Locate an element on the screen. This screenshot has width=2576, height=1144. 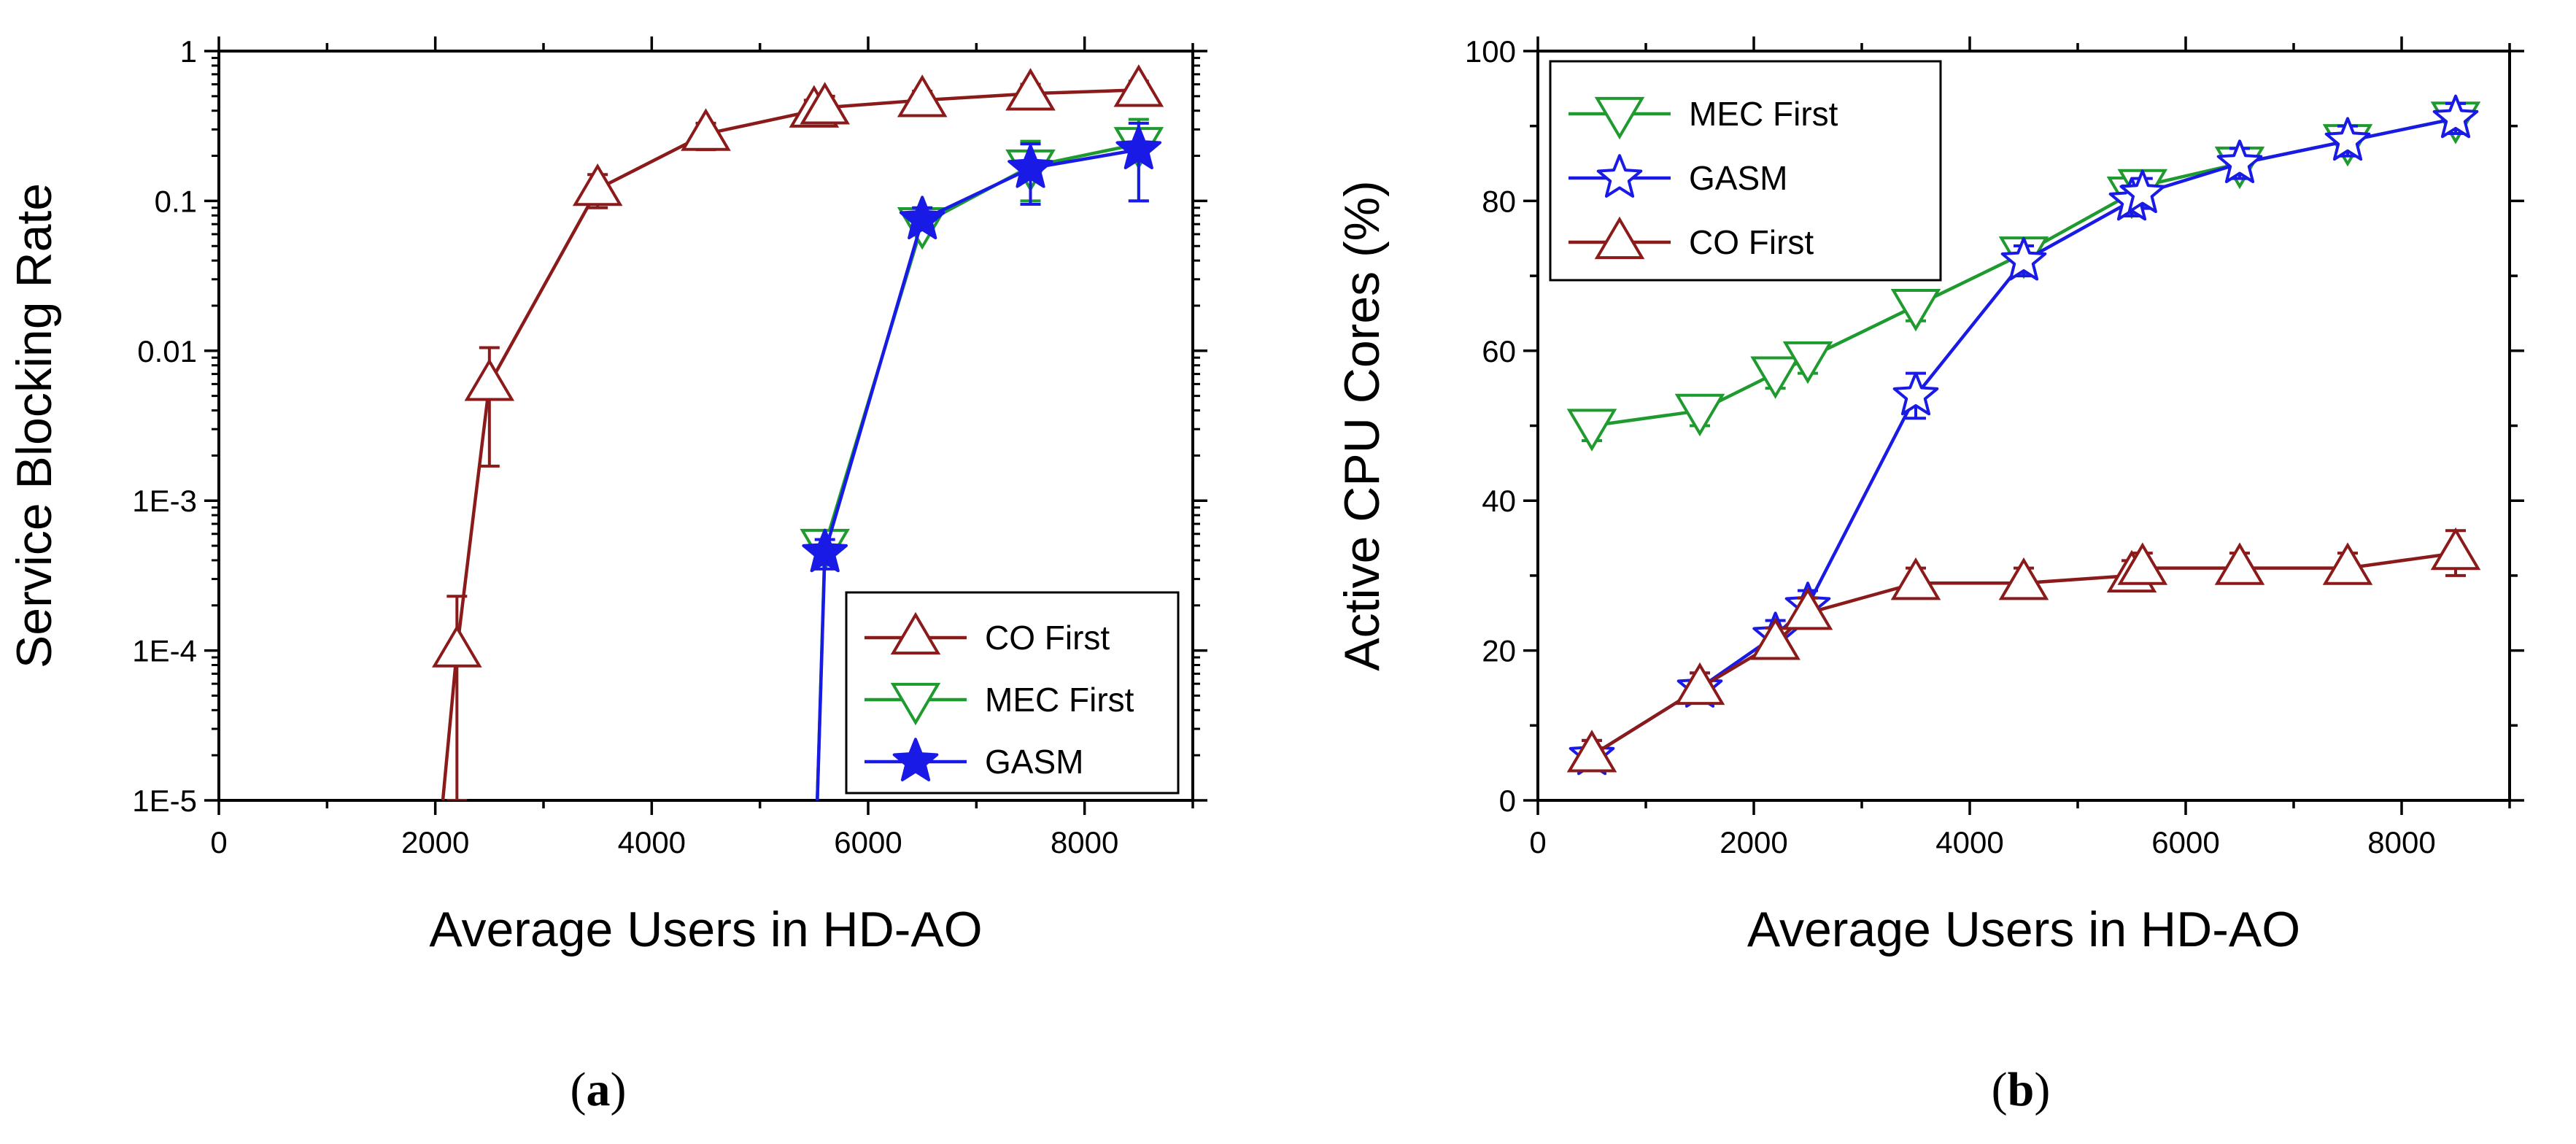
chart-a-legend-label-mec_first: MEC First is located at coordinates (1059, 700).